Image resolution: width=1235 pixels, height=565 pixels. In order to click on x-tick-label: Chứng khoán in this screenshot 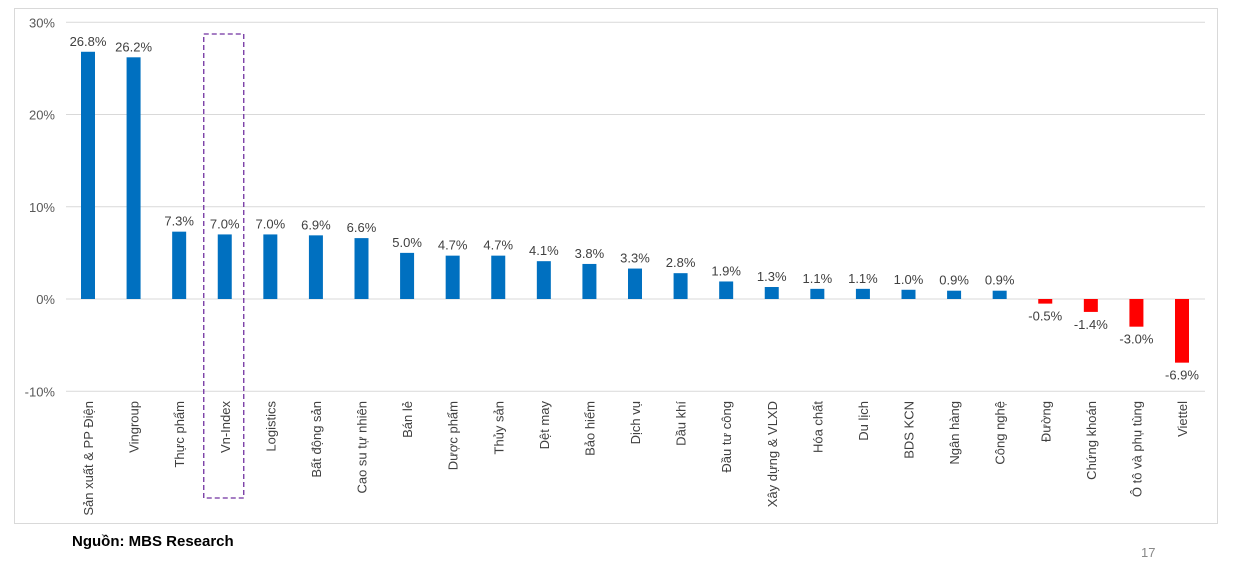, I will do `click(1091, 440)`.